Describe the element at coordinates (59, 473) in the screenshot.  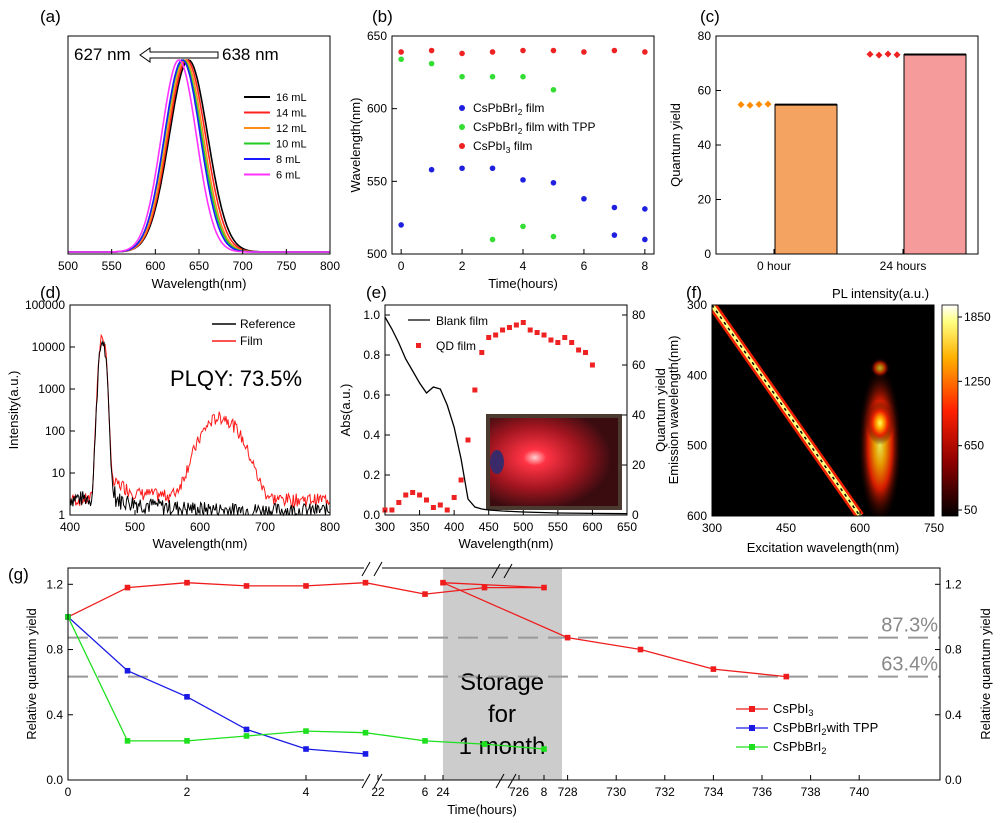
I see `y-tick-label: 10` at that location.